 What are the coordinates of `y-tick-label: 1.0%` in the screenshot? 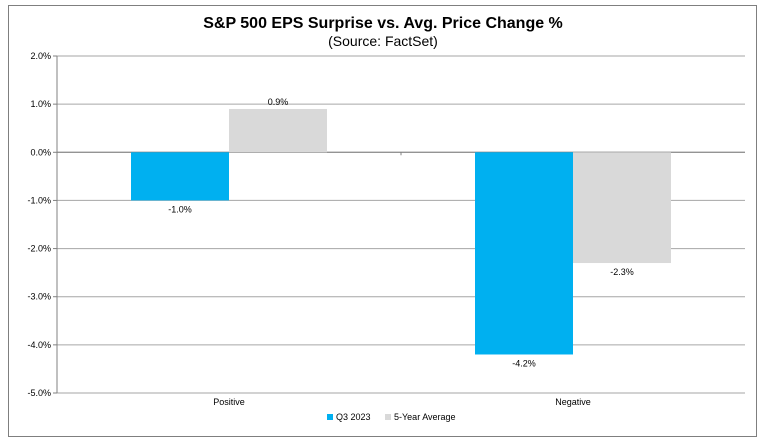 It's located at (40, 104).